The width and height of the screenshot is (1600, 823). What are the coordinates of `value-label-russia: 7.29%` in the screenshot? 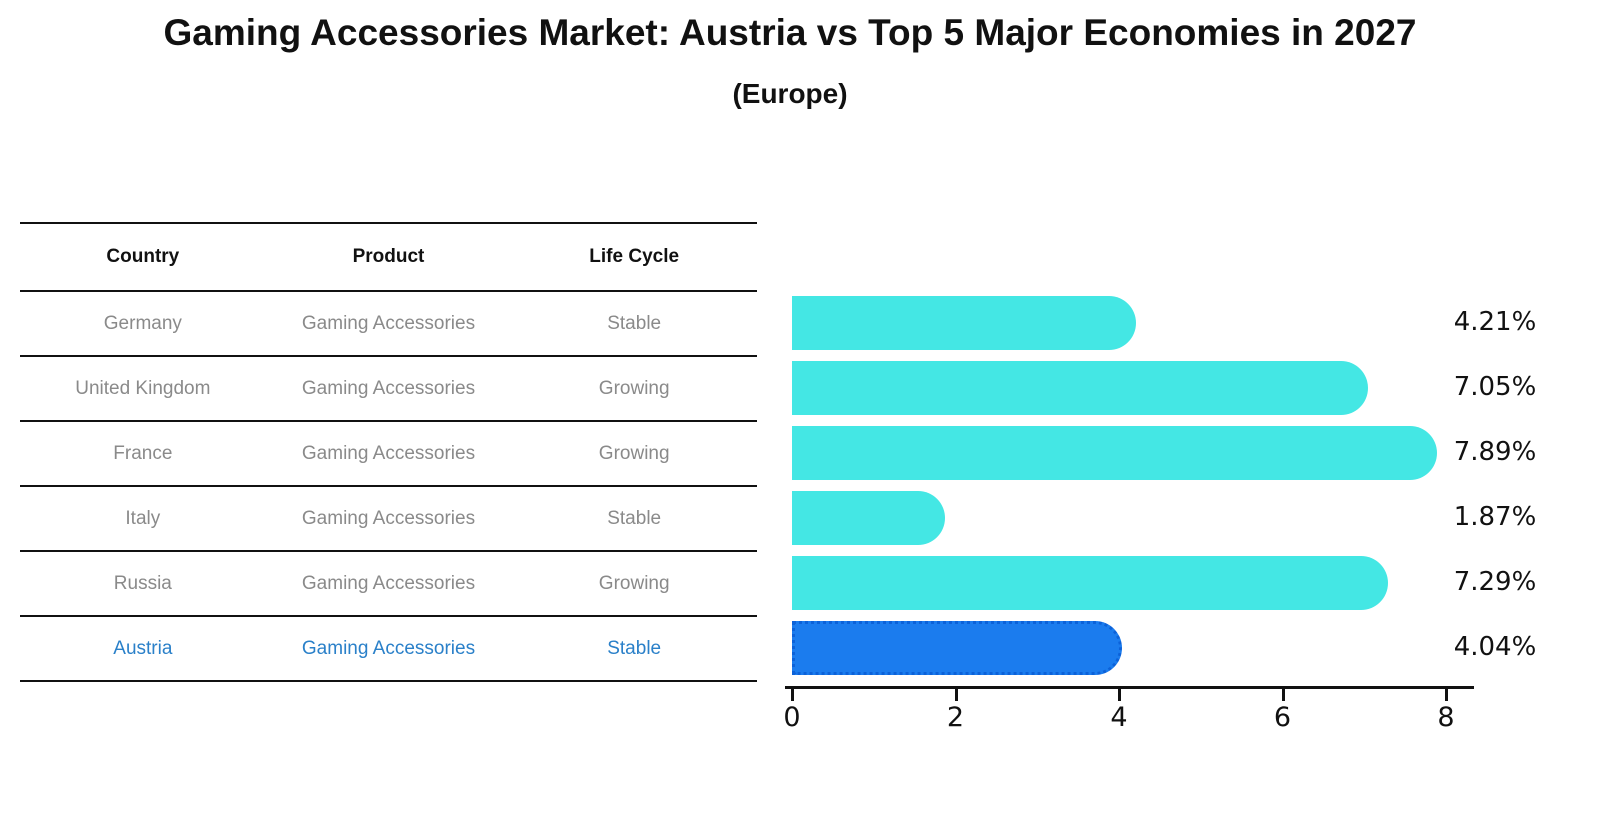 It's located at (1495, 582).